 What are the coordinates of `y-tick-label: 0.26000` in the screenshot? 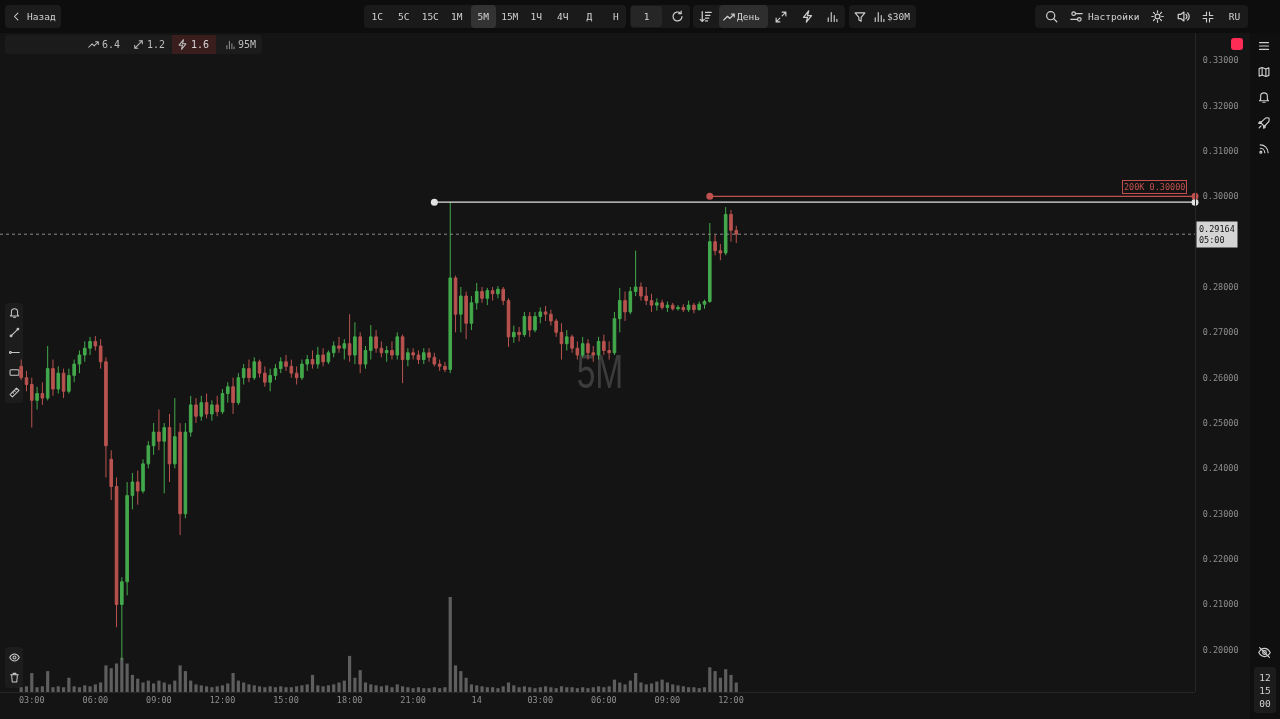 It's located at (1220, 377).